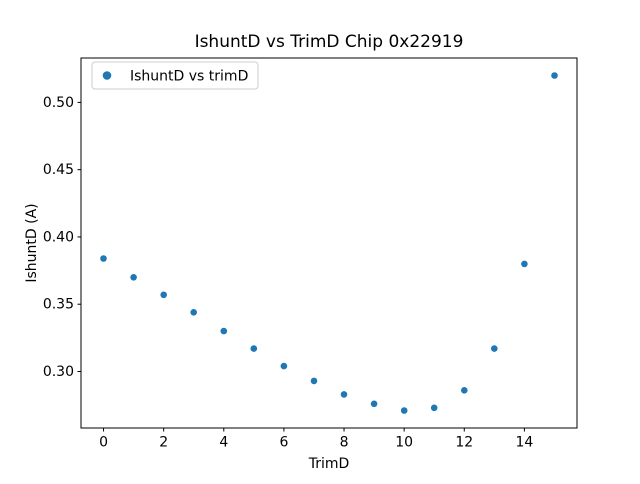 The image size is (640, 484). Describe the element at coordinates (58, 372) in the screenshot. I see `y-tick-label: 0.30` at that location.